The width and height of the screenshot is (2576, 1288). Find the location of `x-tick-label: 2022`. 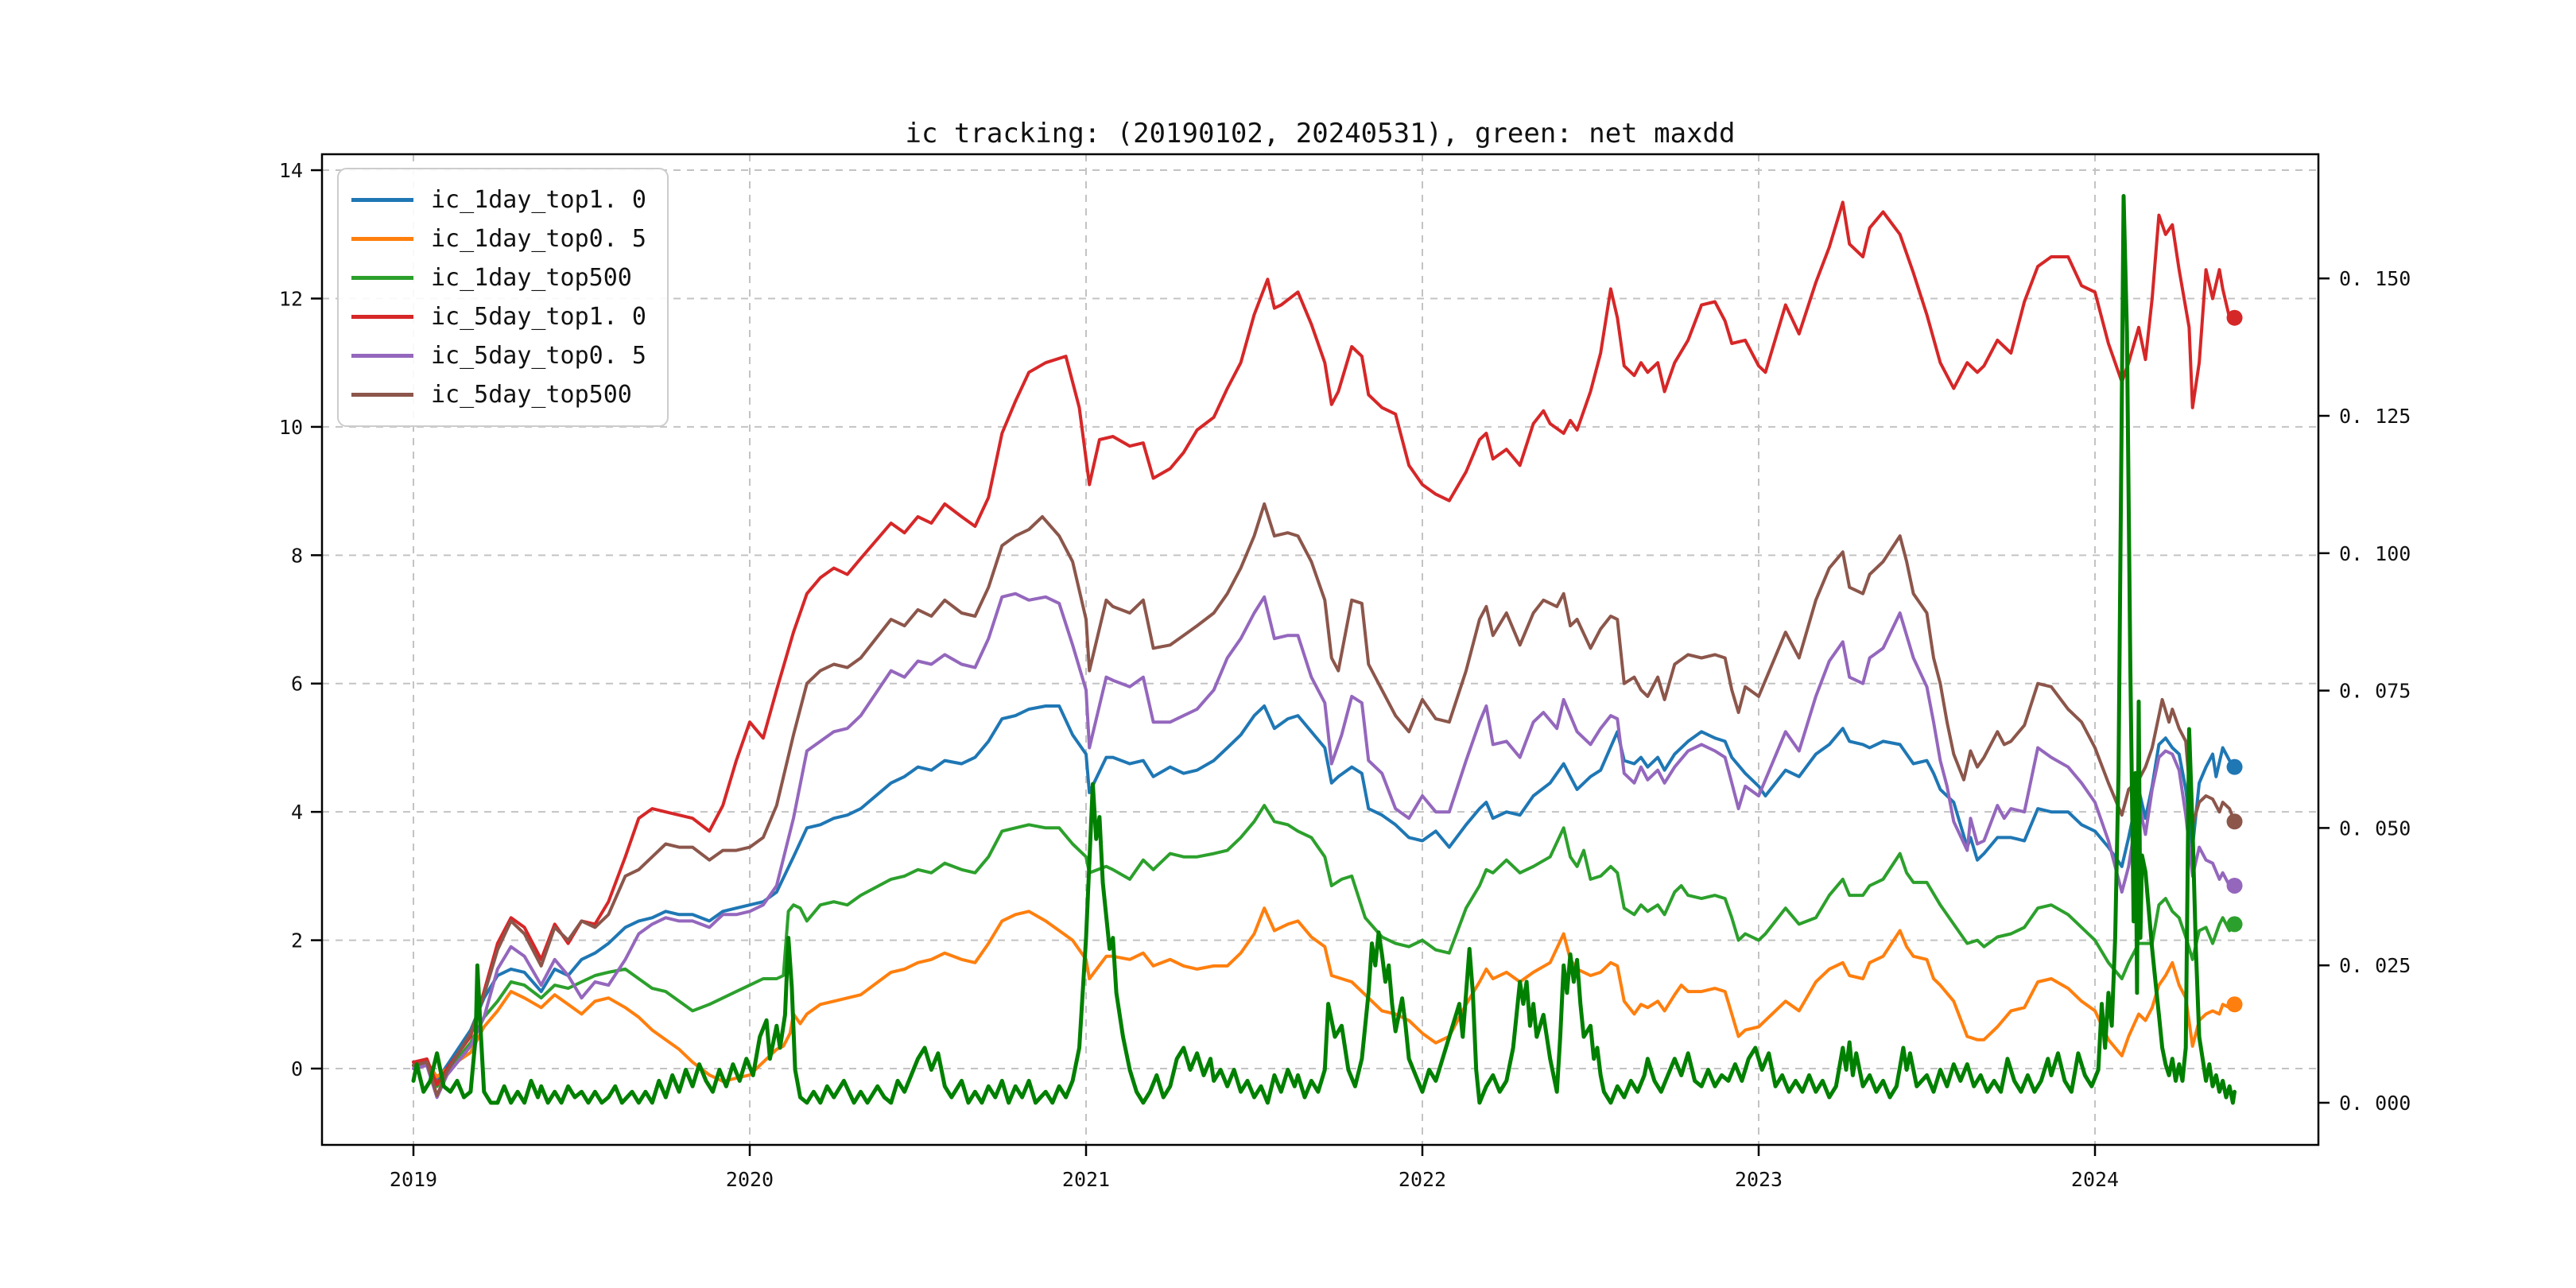

x-tick-label: 2022 is located at coordinates (1422, 1179).